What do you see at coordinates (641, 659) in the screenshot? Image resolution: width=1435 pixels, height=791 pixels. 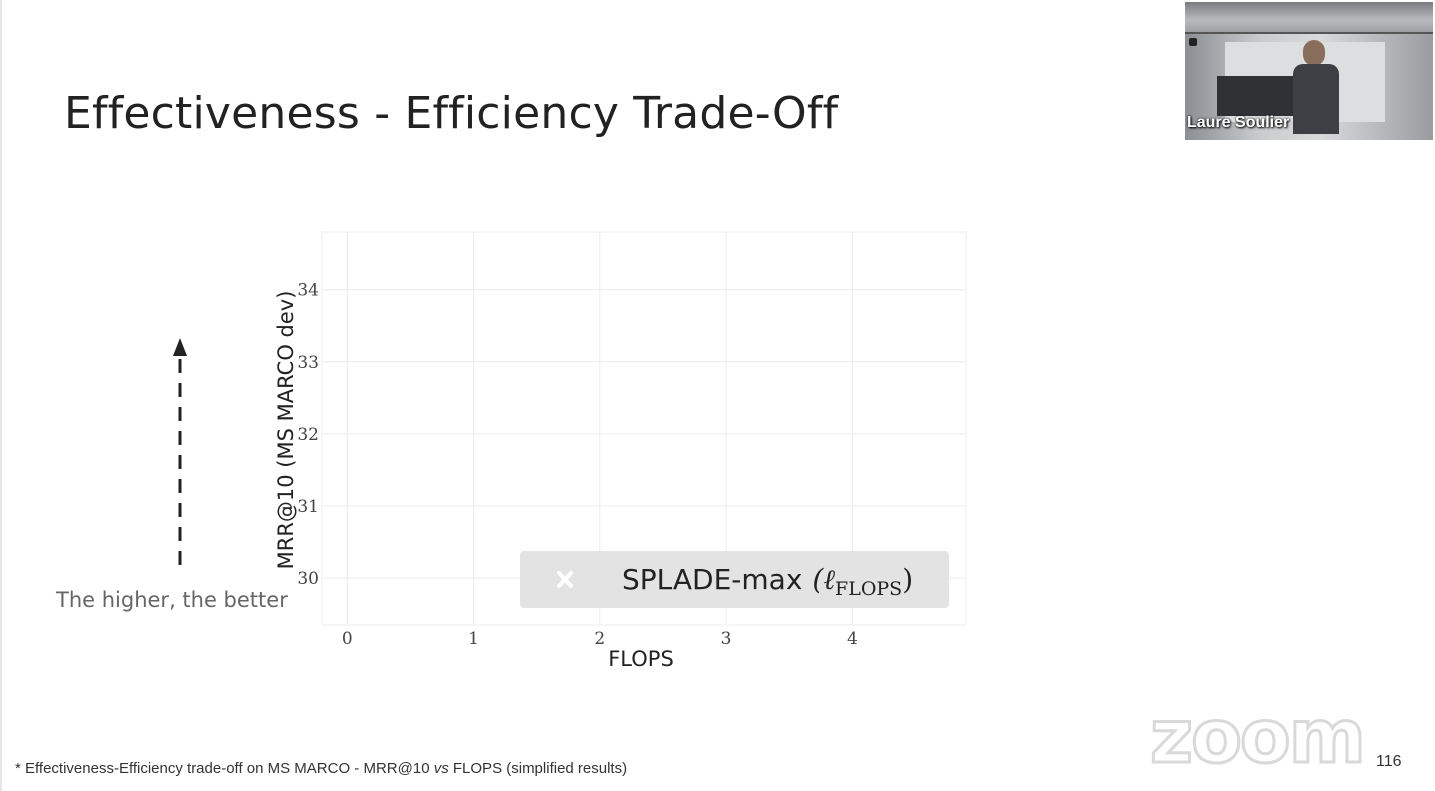 I see `x-axis-label: FLOPS` at bounding box center [641, 659].